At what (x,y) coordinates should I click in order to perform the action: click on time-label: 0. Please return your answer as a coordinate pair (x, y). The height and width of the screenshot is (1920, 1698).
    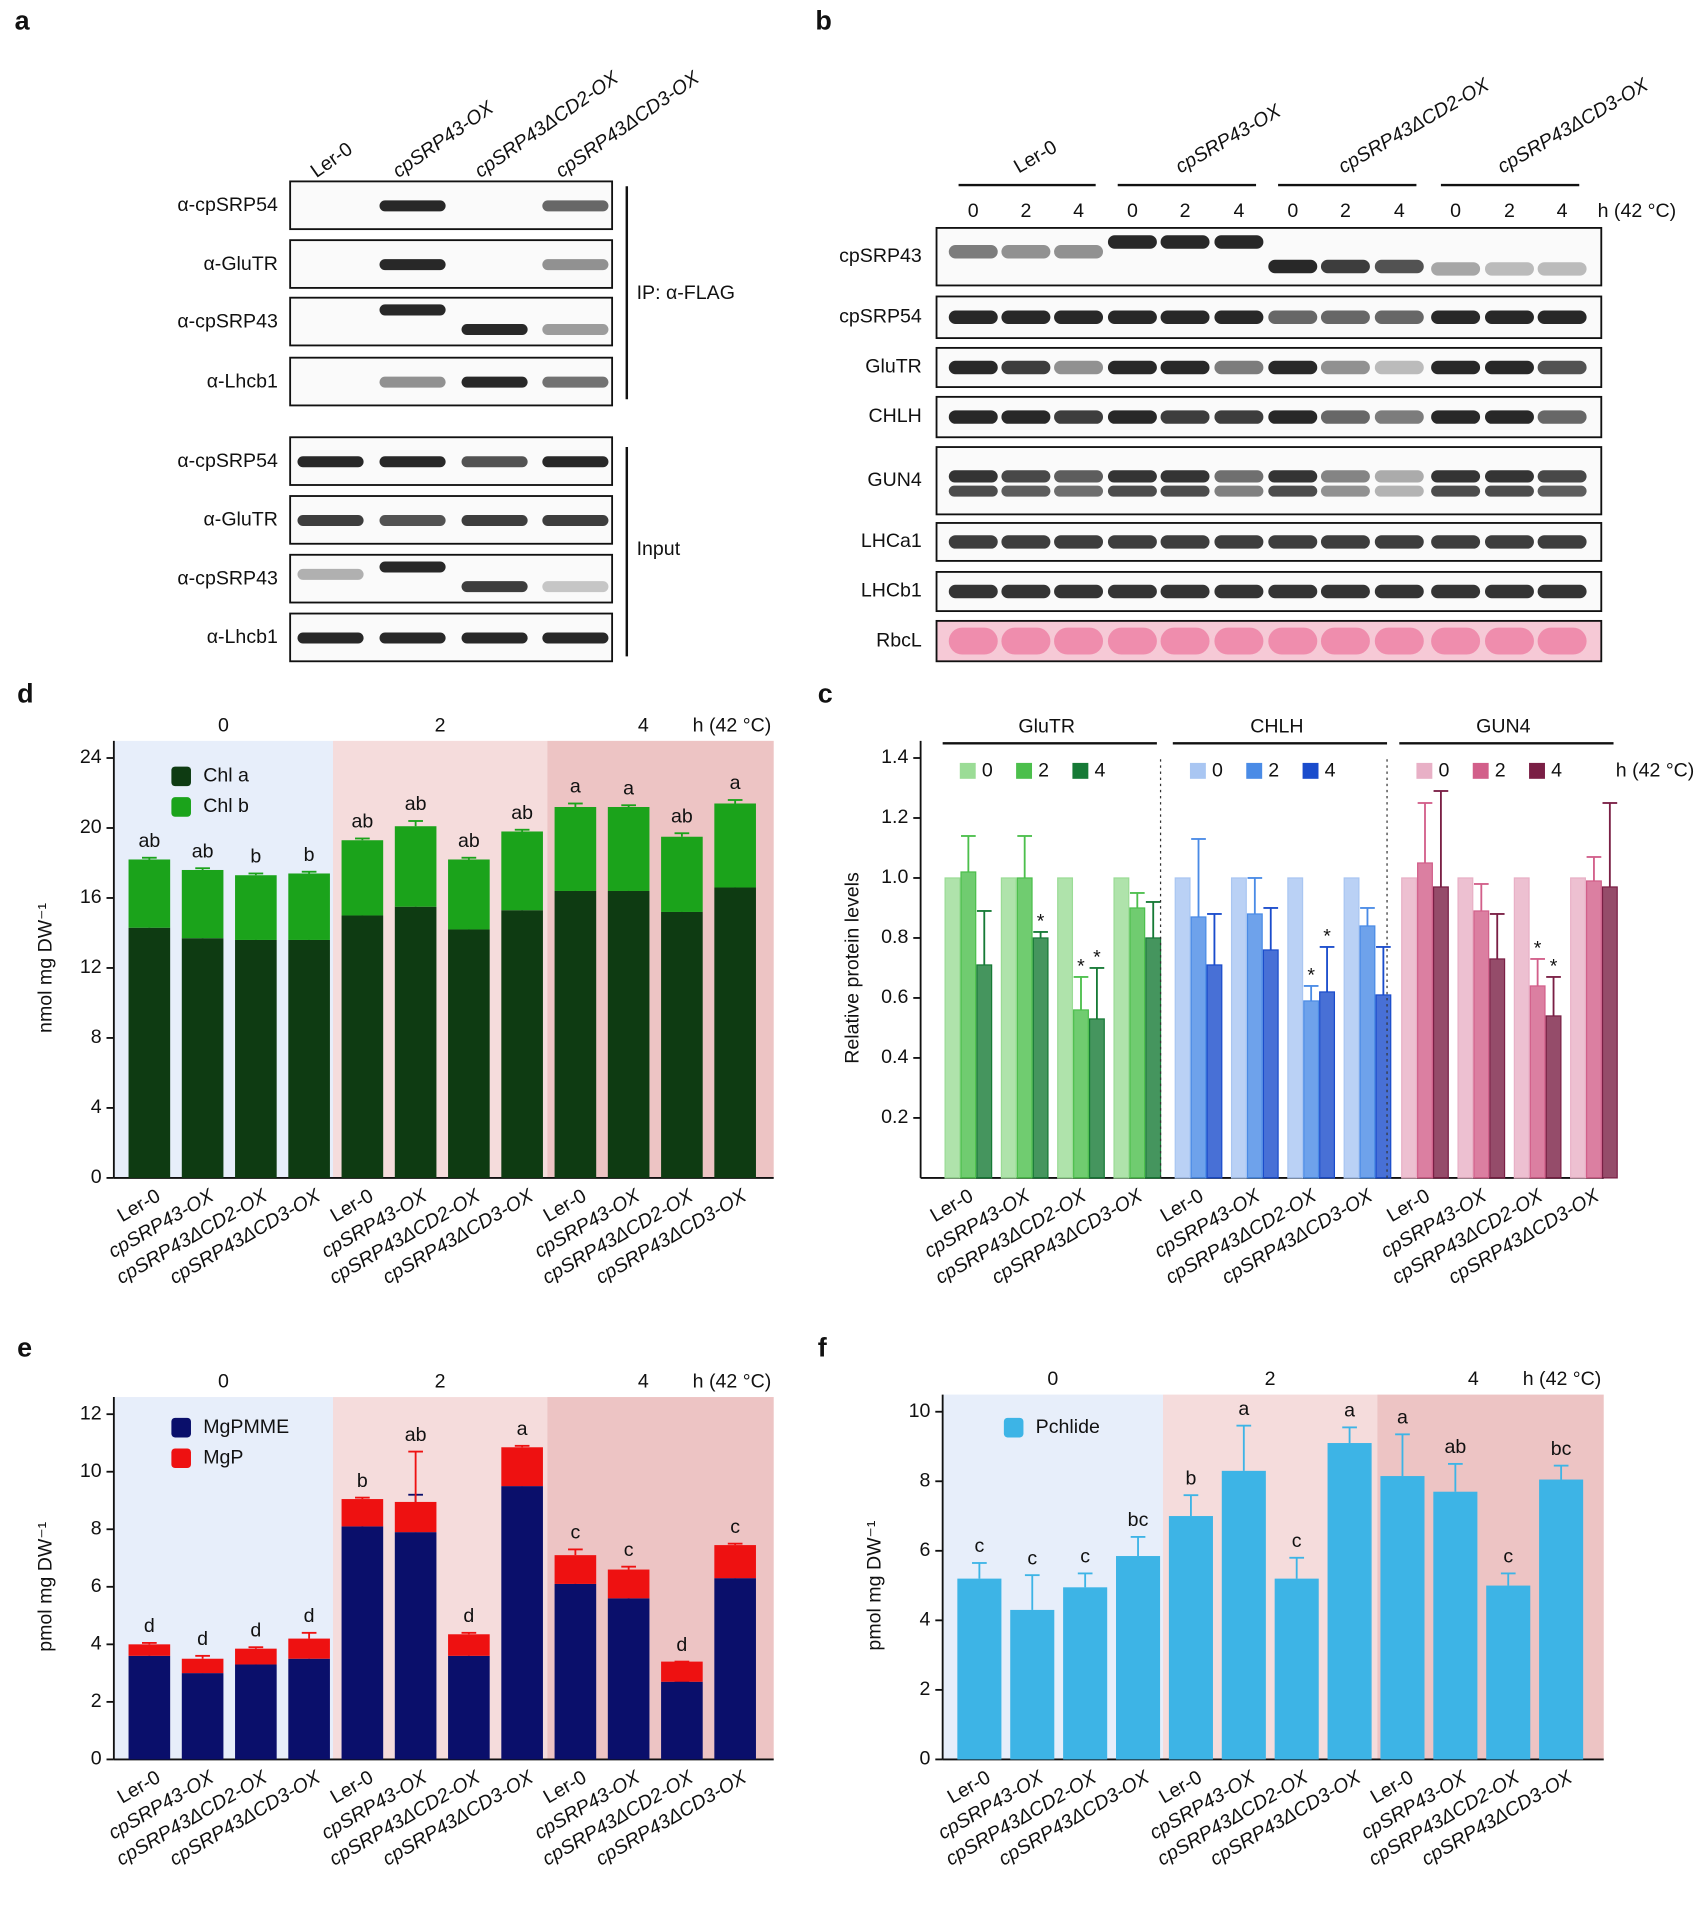
    Looking at the image, I should click on (1455, 211).